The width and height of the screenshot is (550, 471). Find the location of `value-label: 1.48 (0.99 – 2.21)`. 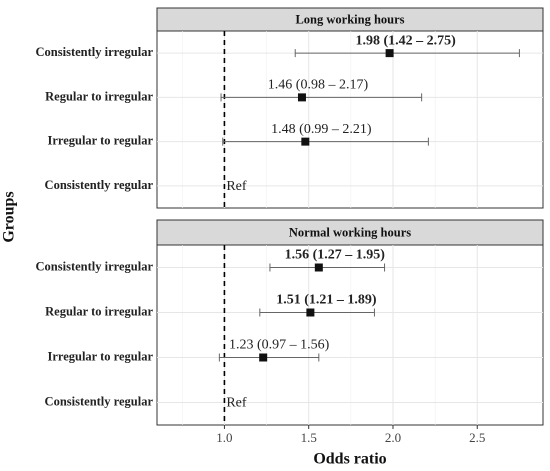

value-label: 1.48 (0.99 – 2.21) is located at coordinates (321, 129).